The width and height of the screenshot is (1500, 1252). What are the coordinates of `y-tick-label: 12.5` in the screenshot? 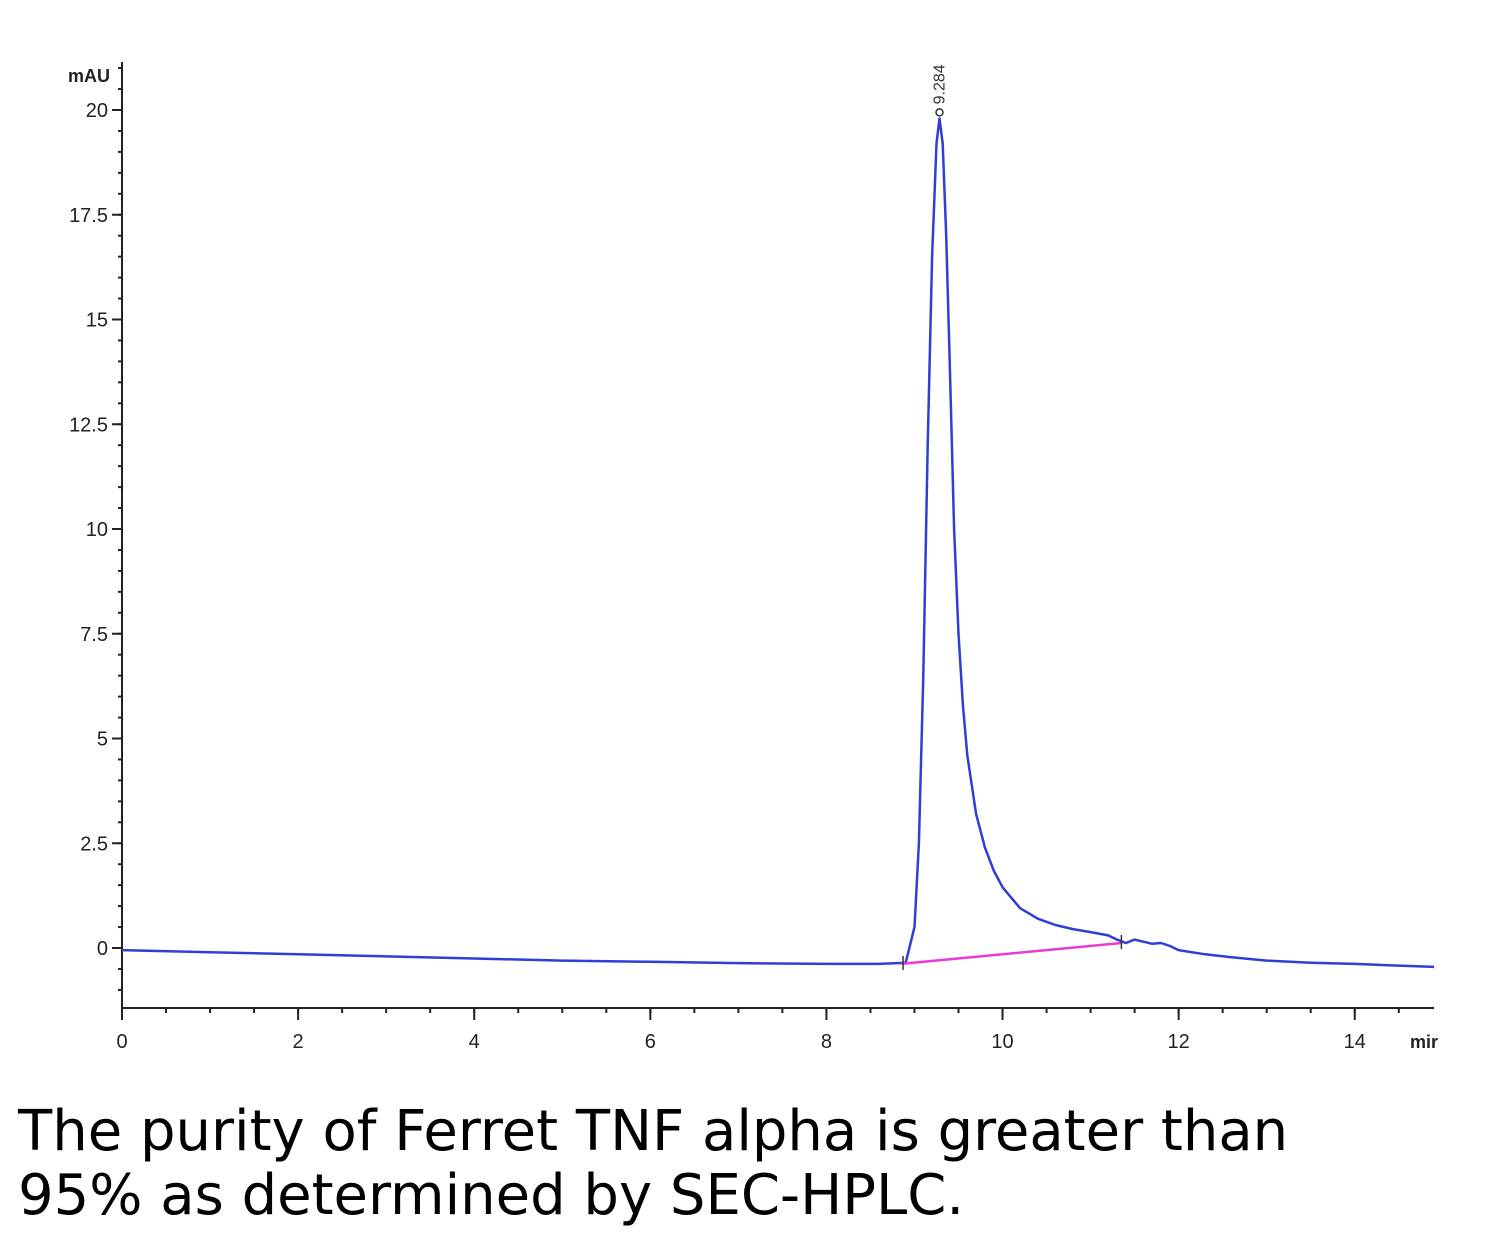 It's located at (88, 425).